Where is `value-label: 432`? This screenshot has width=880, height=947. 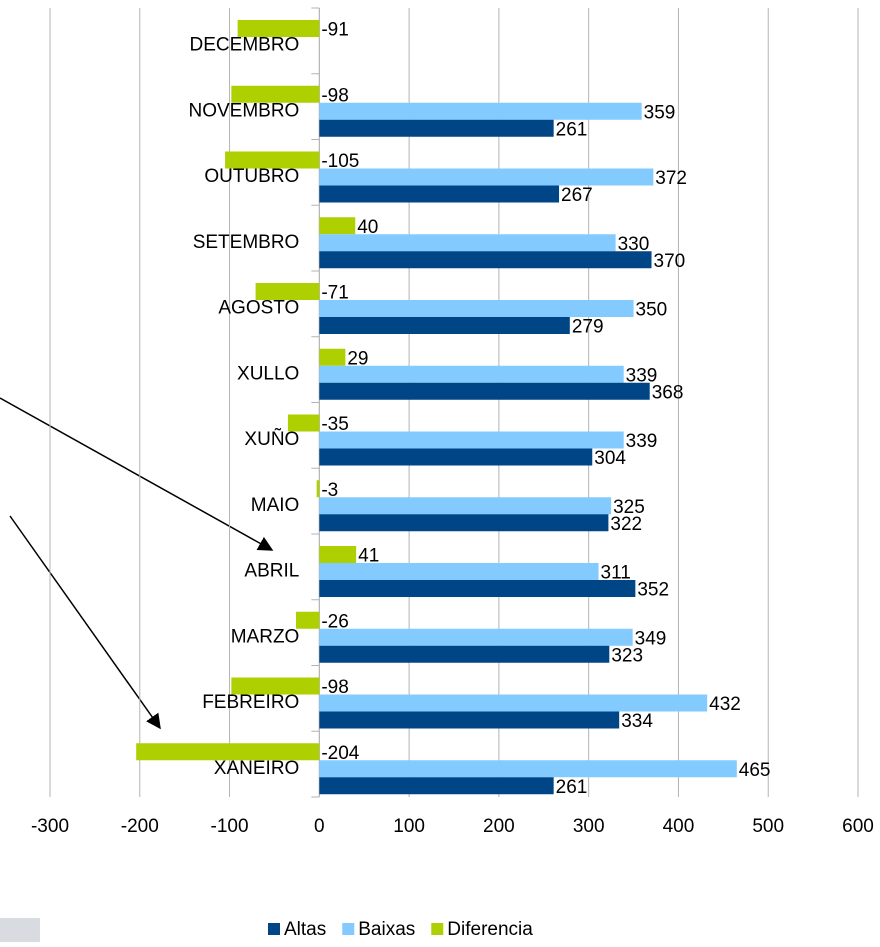 value-label: 432 is located at coordinates (725, 704).